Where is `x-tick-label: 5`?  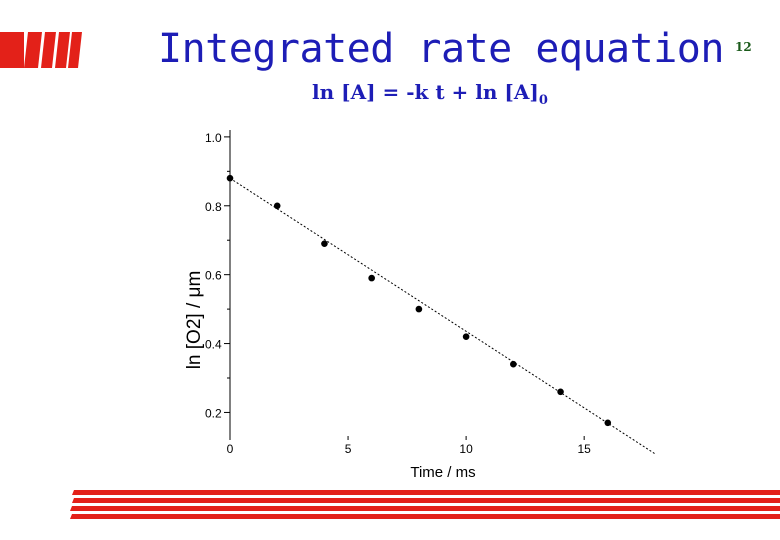 x-tick-label: 5 is located at coordinates (348, 449).